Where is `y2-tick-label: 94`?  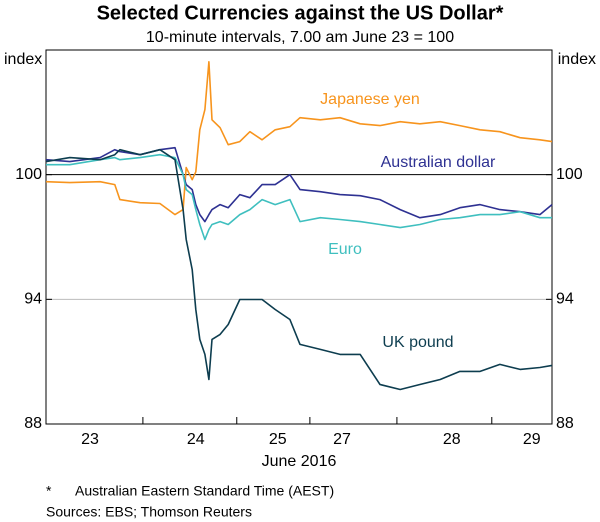
y2-tick-label: 94 is located at coordinates (565, 299).